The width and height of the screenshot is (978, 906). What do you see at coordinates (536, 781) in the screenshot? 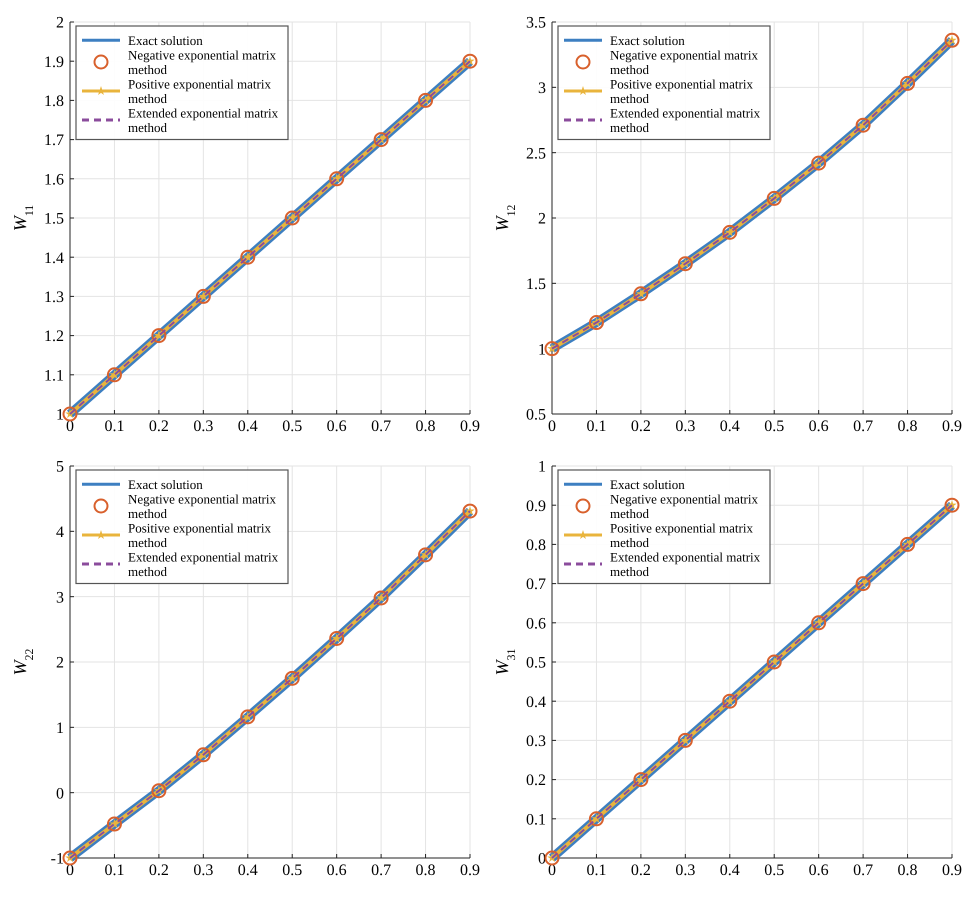
I see `y-tick-label: 0.2` at bounding box center [536, 781].